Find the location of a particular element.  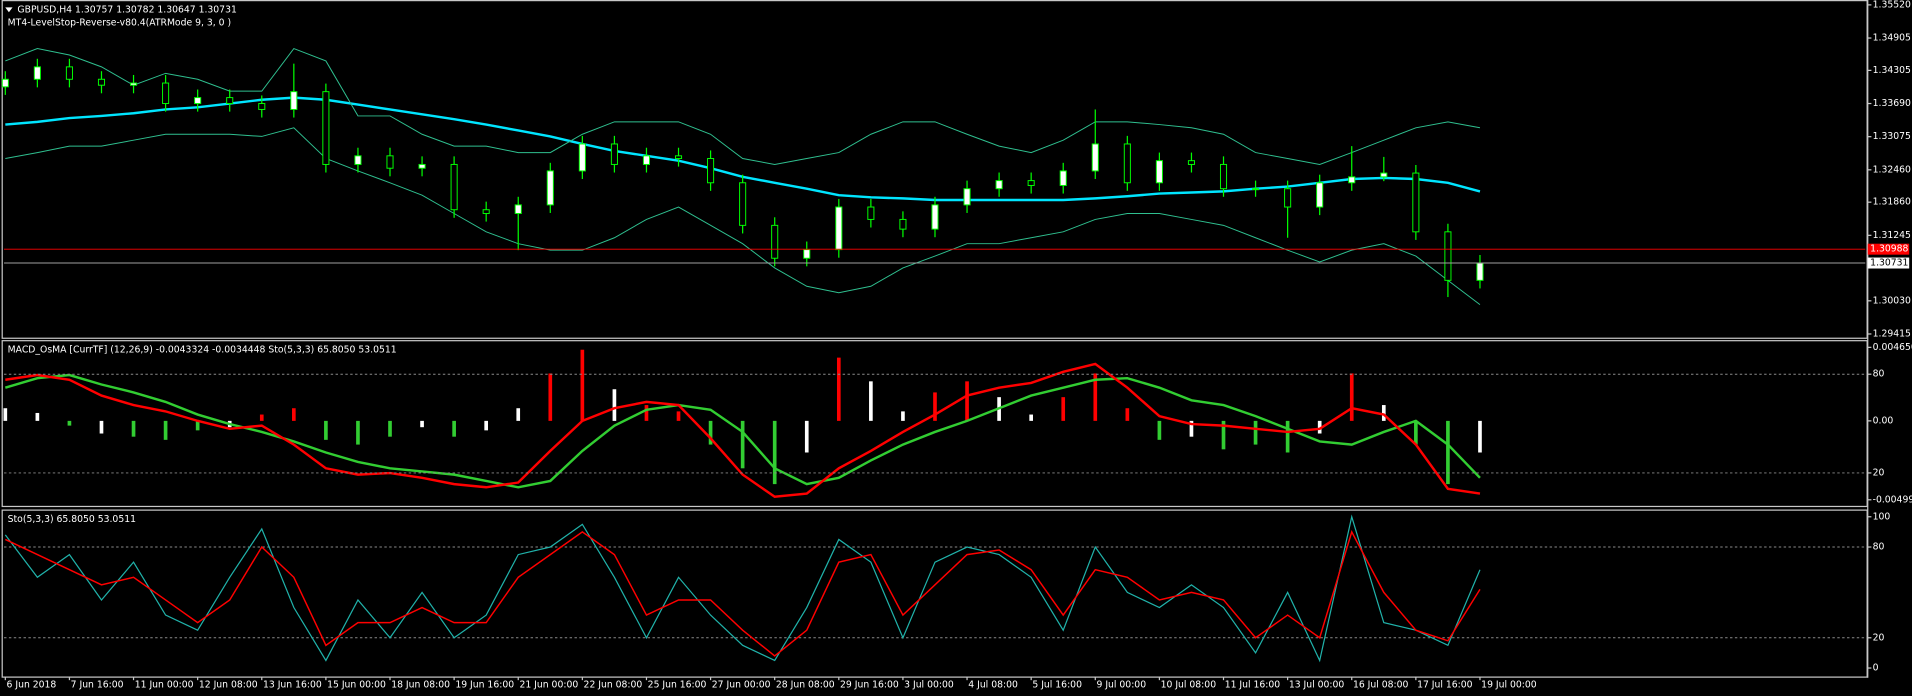

y-tick-label: 1.34305 is located at coordinates (1892, 70).